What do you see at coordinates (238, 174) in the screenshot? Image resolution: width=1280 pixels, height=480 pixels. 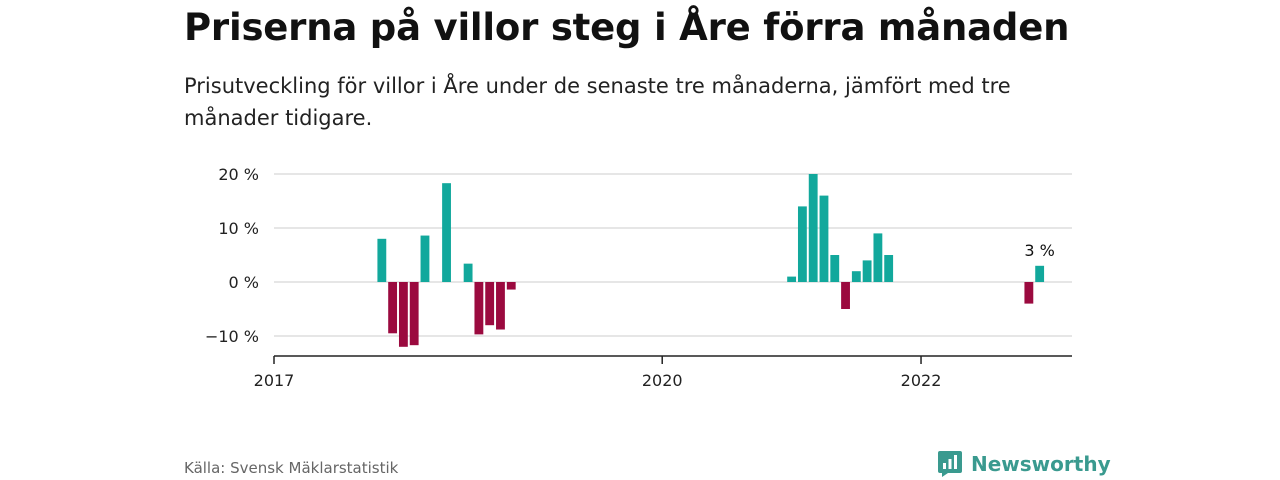 I see `y-tick-label: 20 %` at bounding box center [238, 174].